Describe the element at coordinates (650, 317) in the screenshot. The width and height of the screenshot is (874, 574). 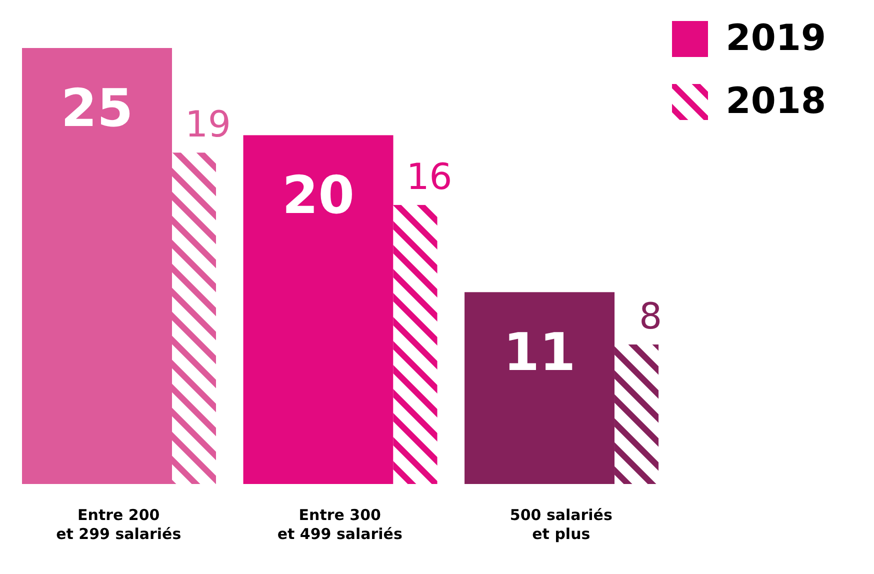
I see `data-label: 8` at that location.